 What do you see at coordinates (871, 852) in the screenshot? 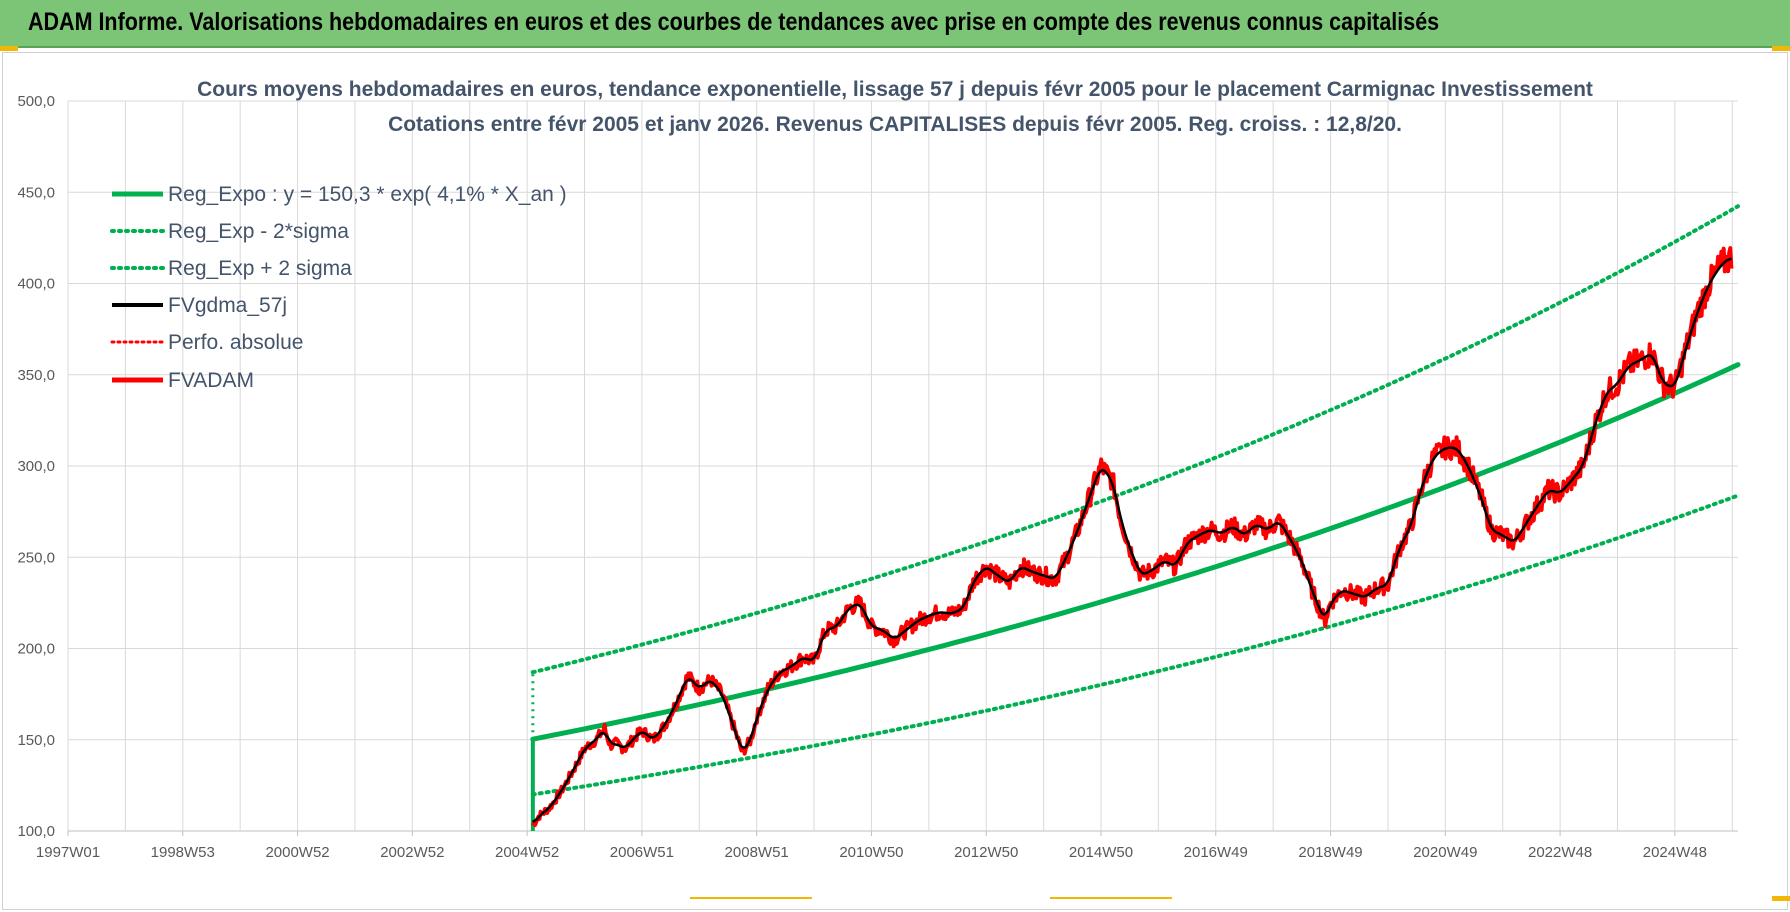
I see `x-tick-label: 2010W50` at bounding box center [871, 852].